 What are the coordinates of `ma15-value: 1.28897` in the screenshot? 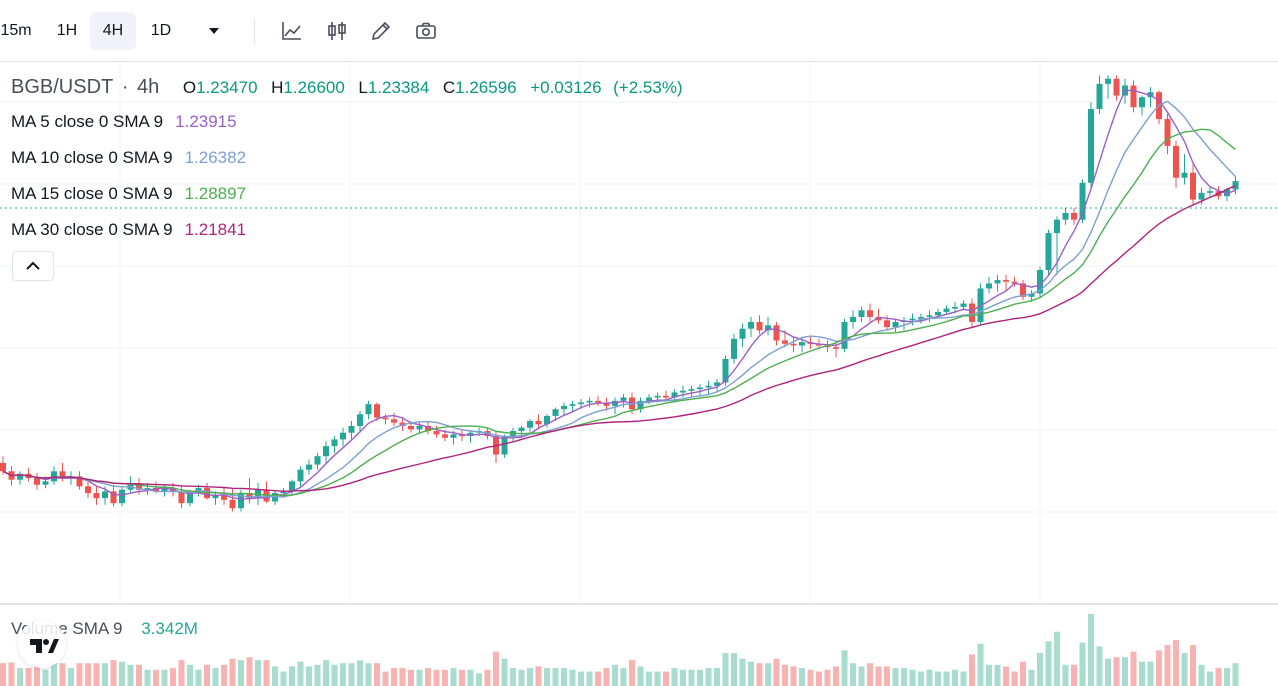 It's located at (215, 193).